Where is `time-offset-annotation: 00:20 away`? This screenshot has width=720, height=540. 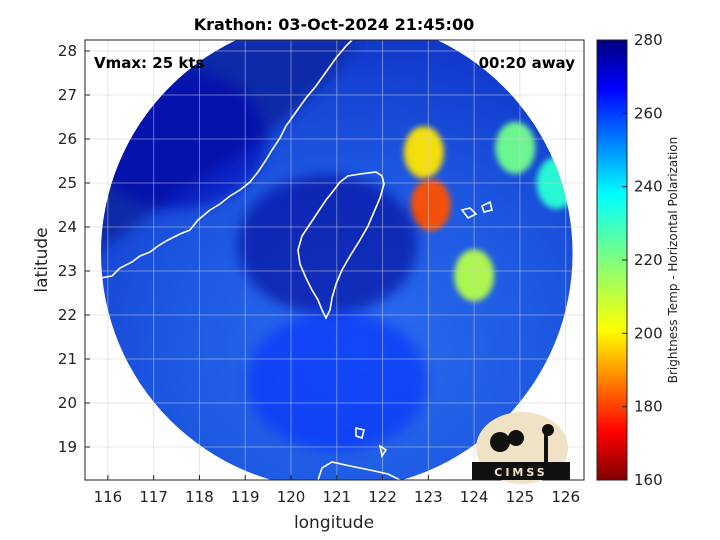 time-offset-annotation: 00:20 away is located at coordinates (527, 63).